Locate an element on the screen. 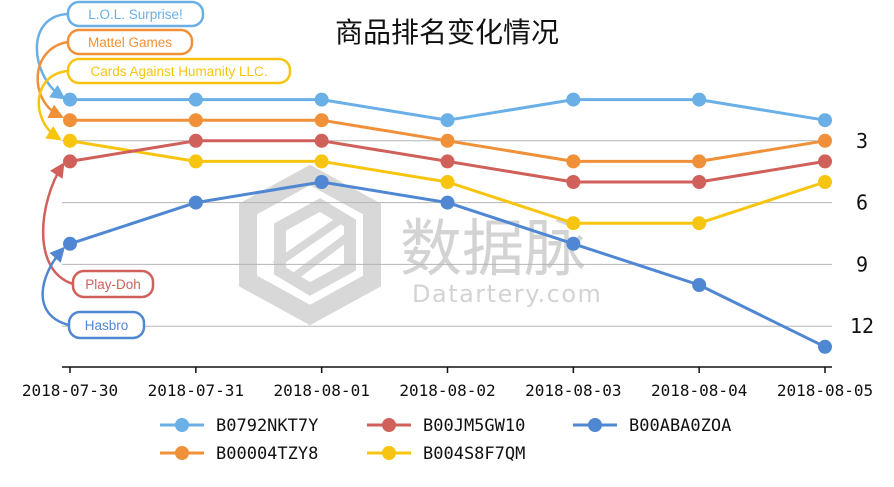 This screenshot has width=894, height=487. x-tick-label: 2018-08-01 is located at coordinates (322, 390).